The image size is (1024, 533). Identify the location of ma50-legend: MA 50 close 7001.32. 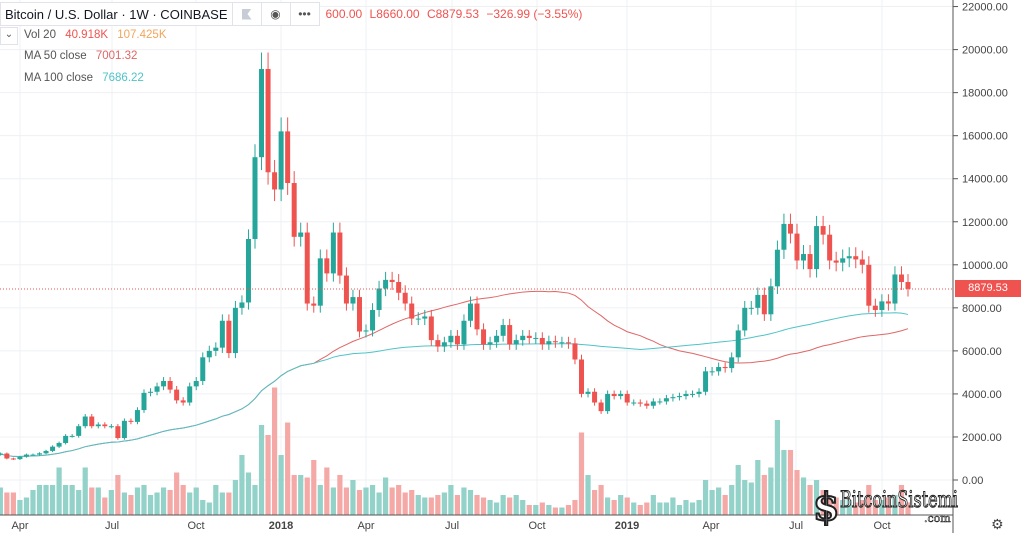
(83, 56).